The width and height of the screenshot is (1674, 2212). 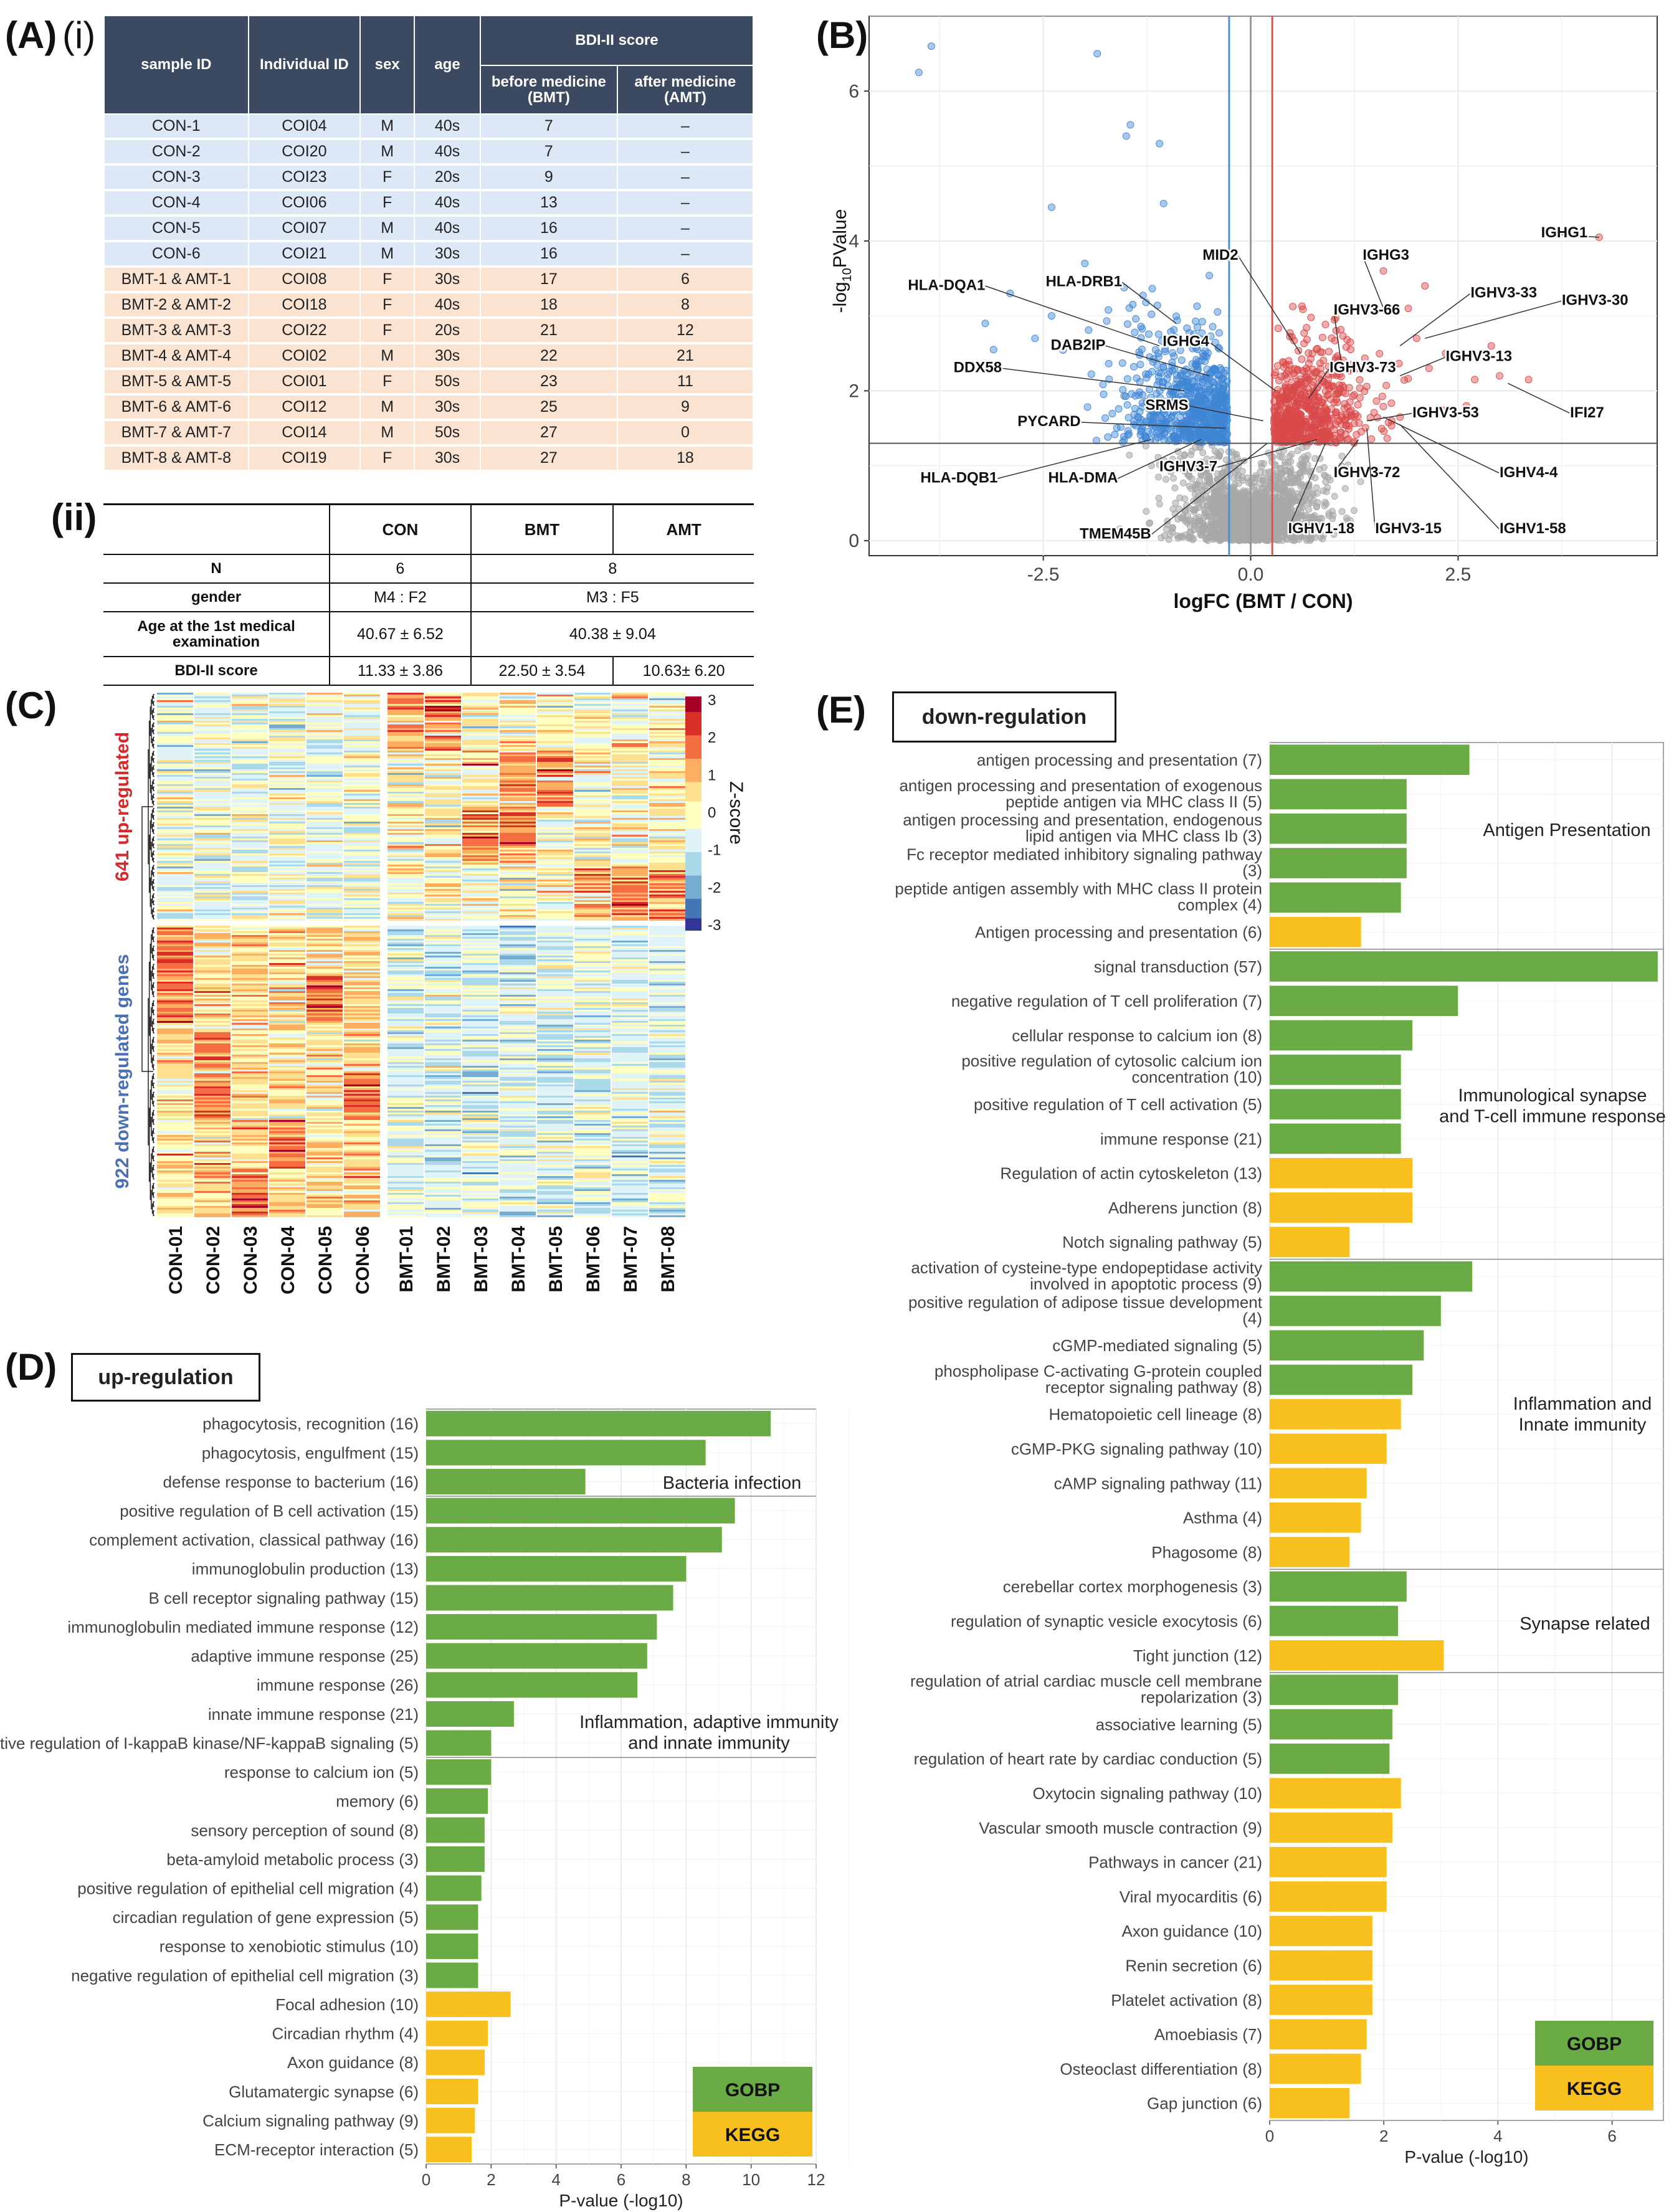 What do you see at coordinates (1564, 232) in the screenshot?
I see `gene-label: IGHG1` at bounding box center [1564, 232].